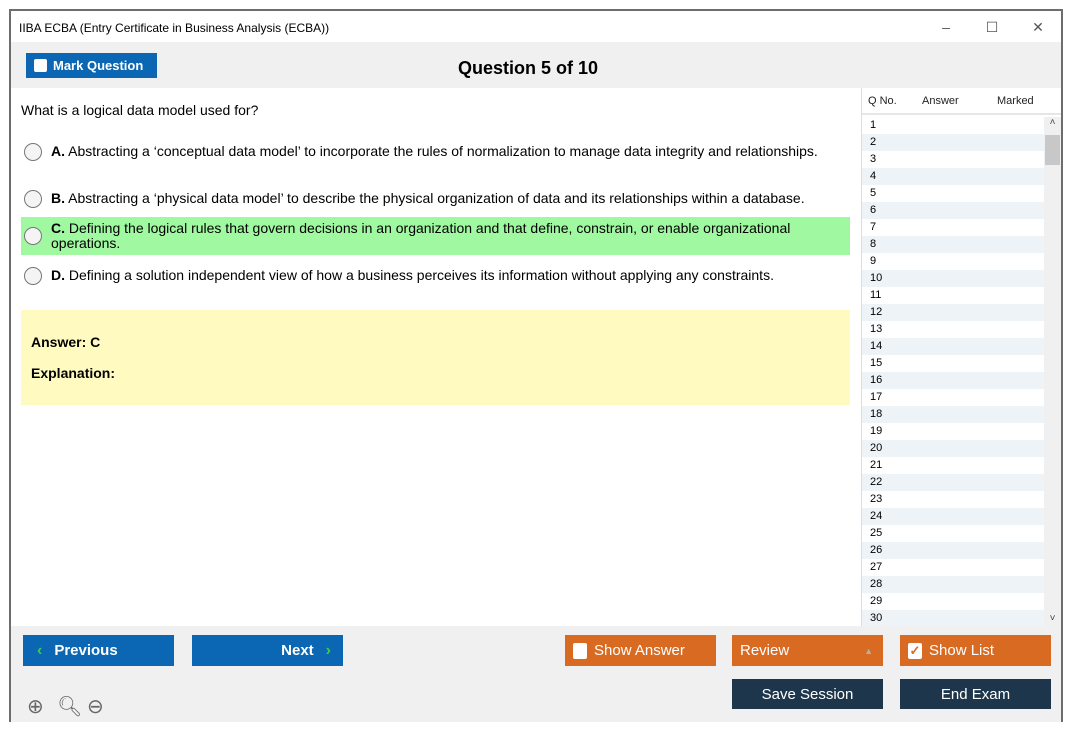  I want to click on list-item: 11, so click(876, 295).